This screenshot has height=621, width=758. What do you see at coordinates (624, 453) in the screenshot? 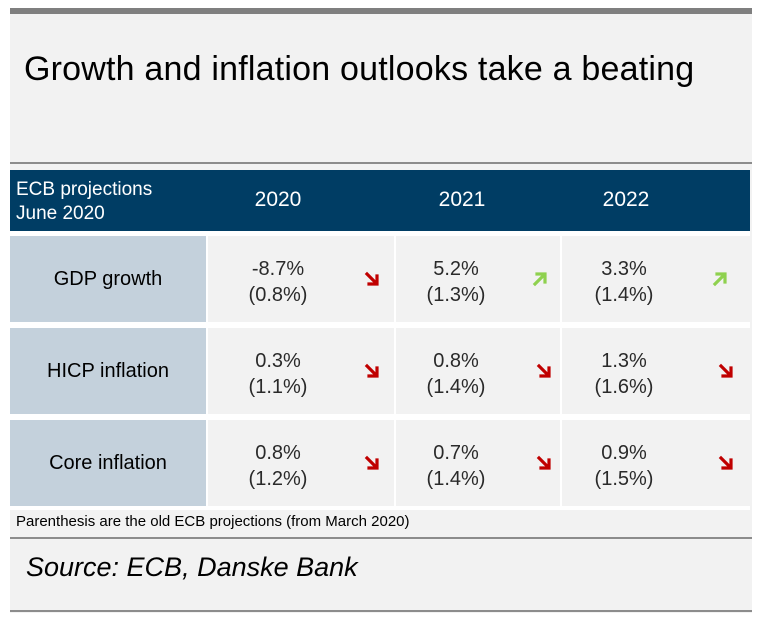
I see `new-value: 0.9%` at bounding box center [624, 453].